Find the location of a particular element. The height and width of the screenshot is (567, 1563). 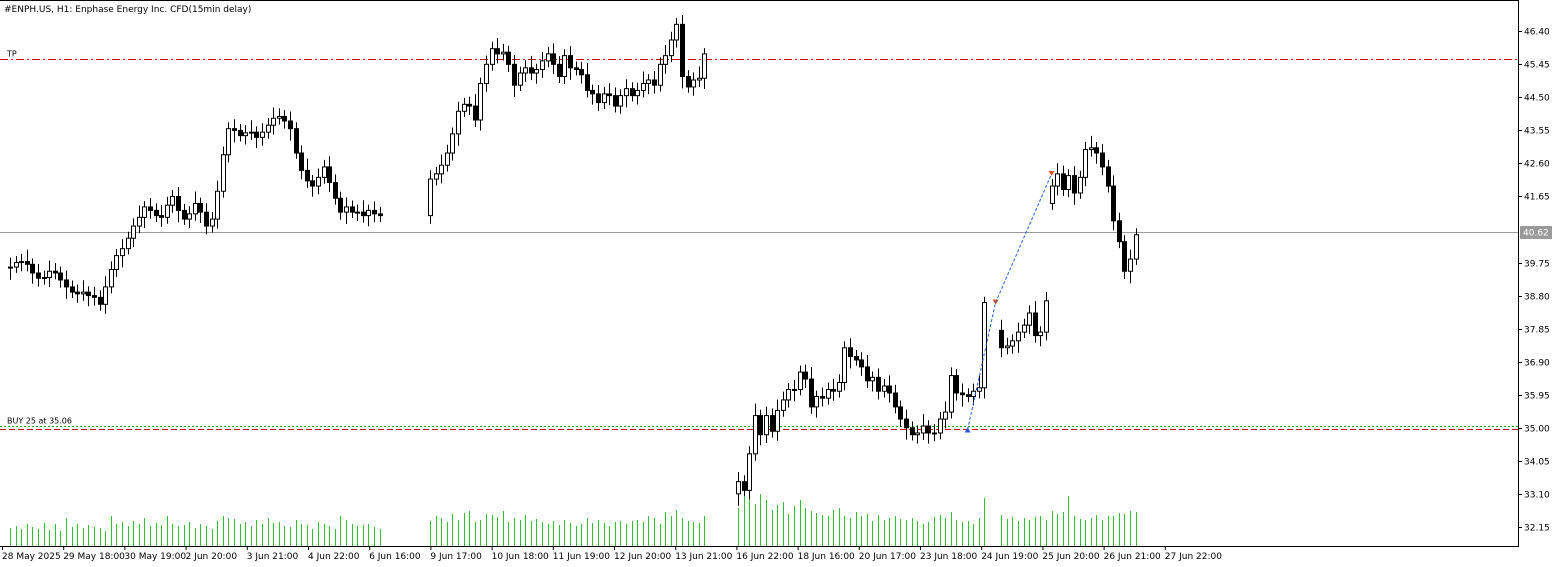

y-tick-label: 36.90 is located at coordinates (1537, 364).